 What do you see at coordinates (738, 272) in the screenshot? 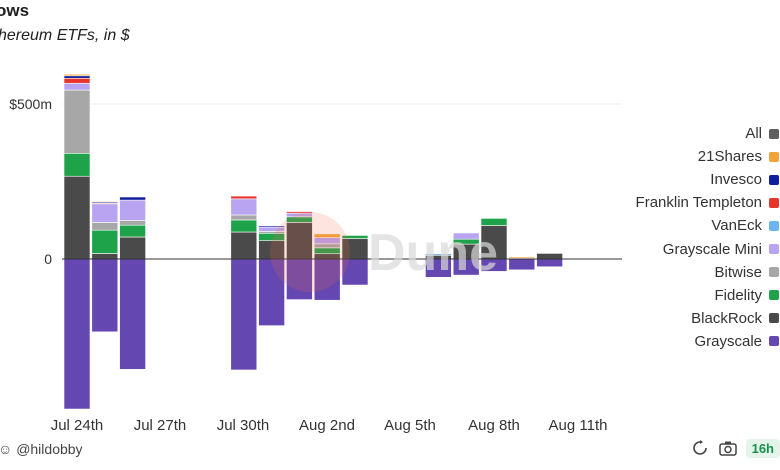
I see `legend-label: Bitwise` at bounding box center [738, 272].